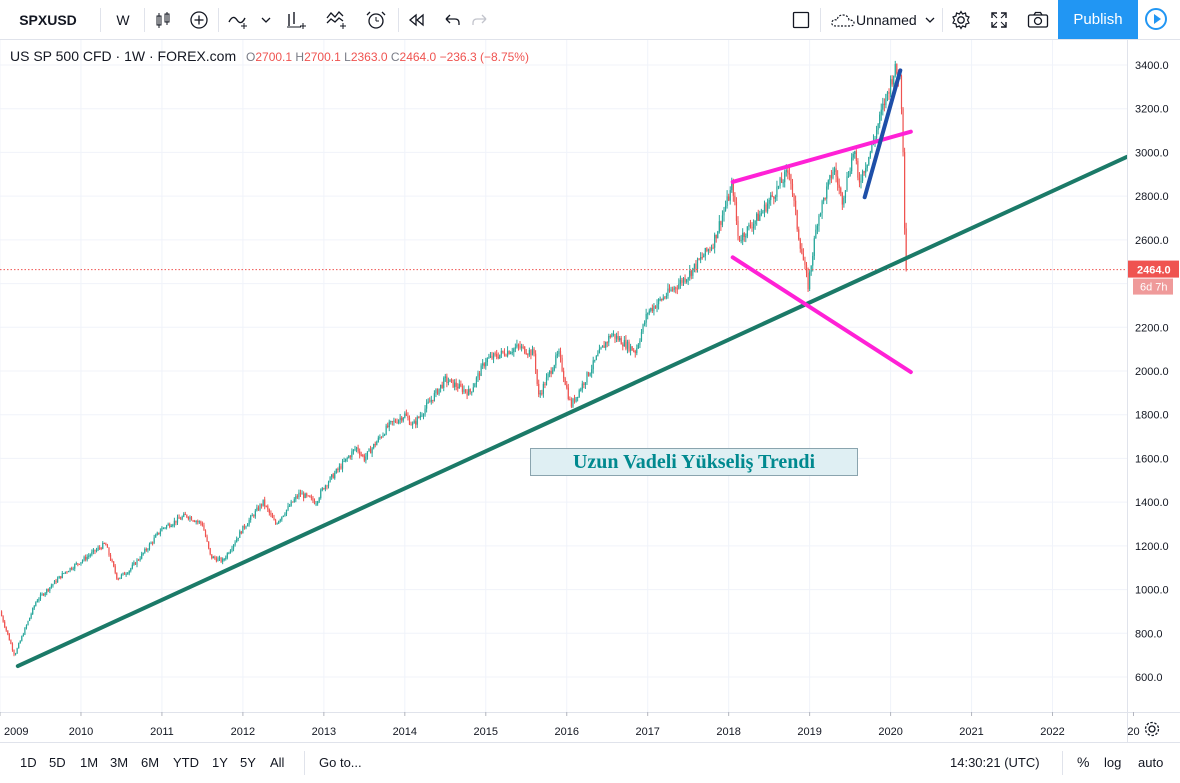  What do you see at coordinates (220, 762) in the screenshot?
I see `range-1y: 1Y` at bounding box center [220, 762].